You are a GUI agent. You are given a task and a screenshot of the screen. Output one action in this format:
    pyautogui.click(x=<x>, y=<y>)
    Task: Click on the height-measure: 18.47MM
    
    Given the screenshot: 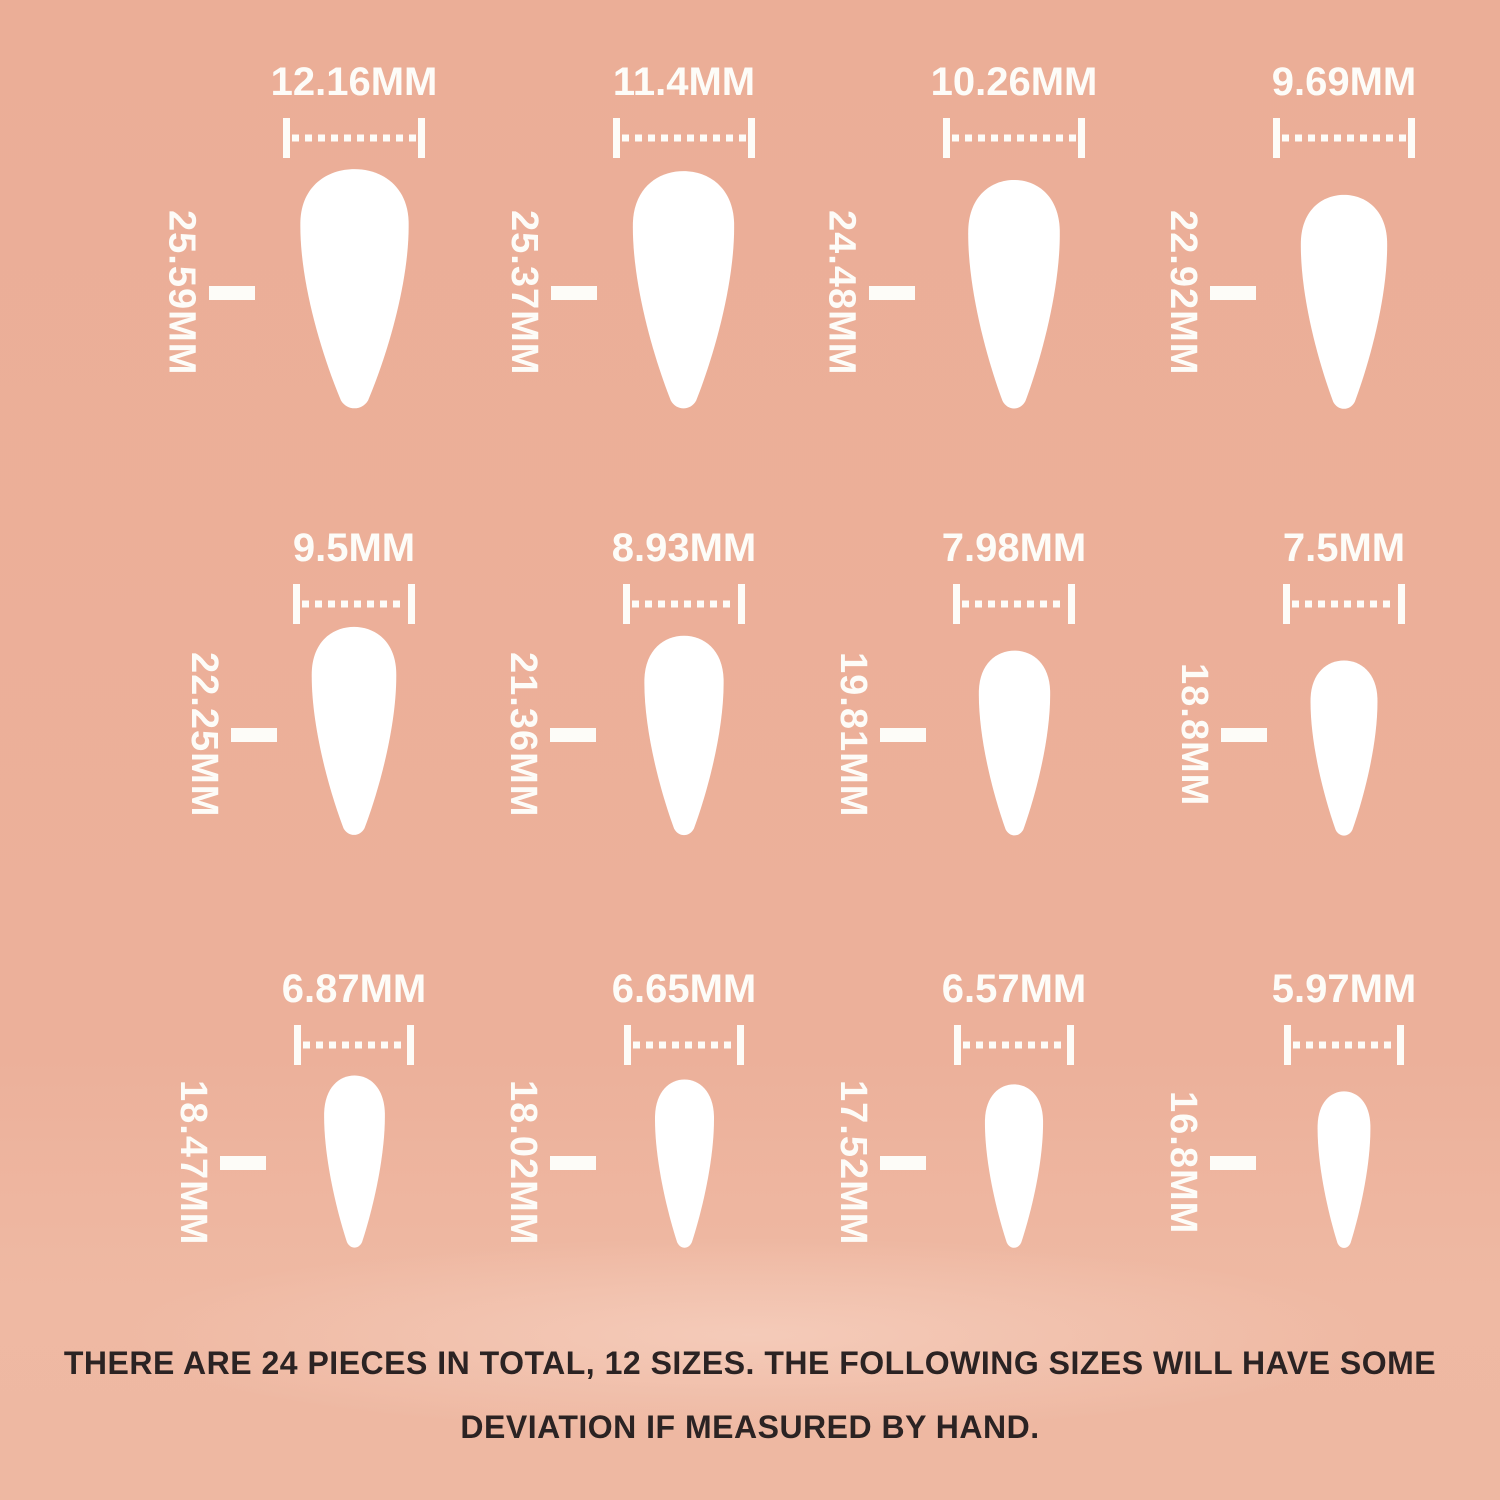 What is the action you would take?
    pyautogui.click(x=218, y=1163)
    